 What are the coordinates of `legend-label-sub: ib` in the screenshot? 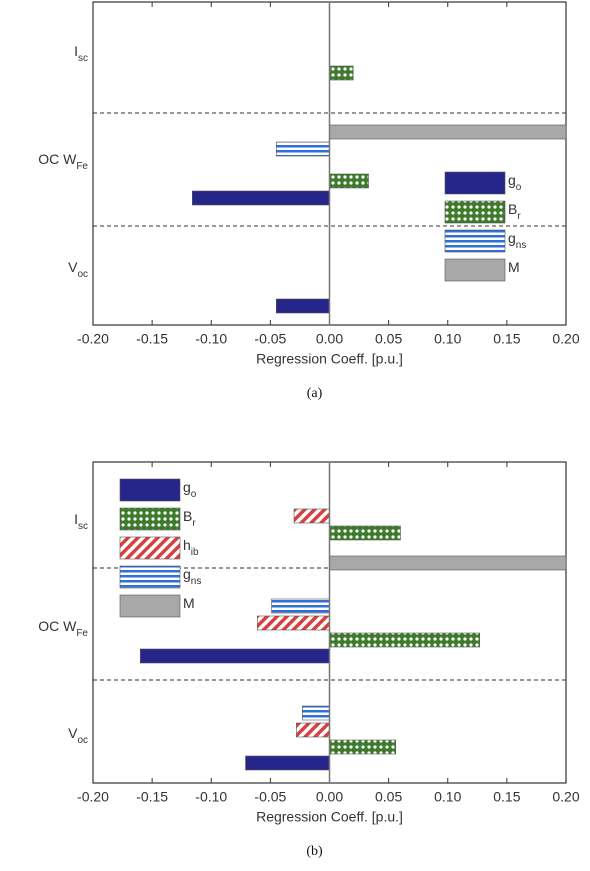 It's located at (195, 552).